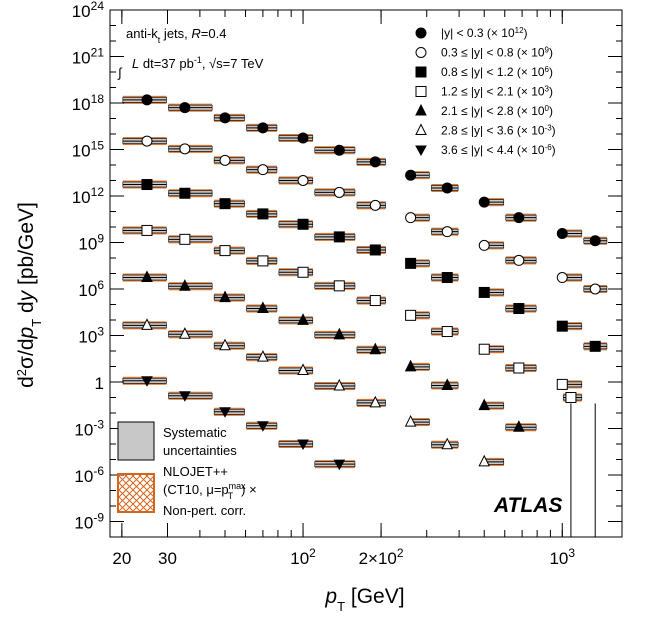 Image resolution: width=647 pixels, height=618 pixels. What do you see at coordinates (195, 471) in the screenshot?
I see `theory-label-1: NLOJET++` at bounding box center [195, 471].